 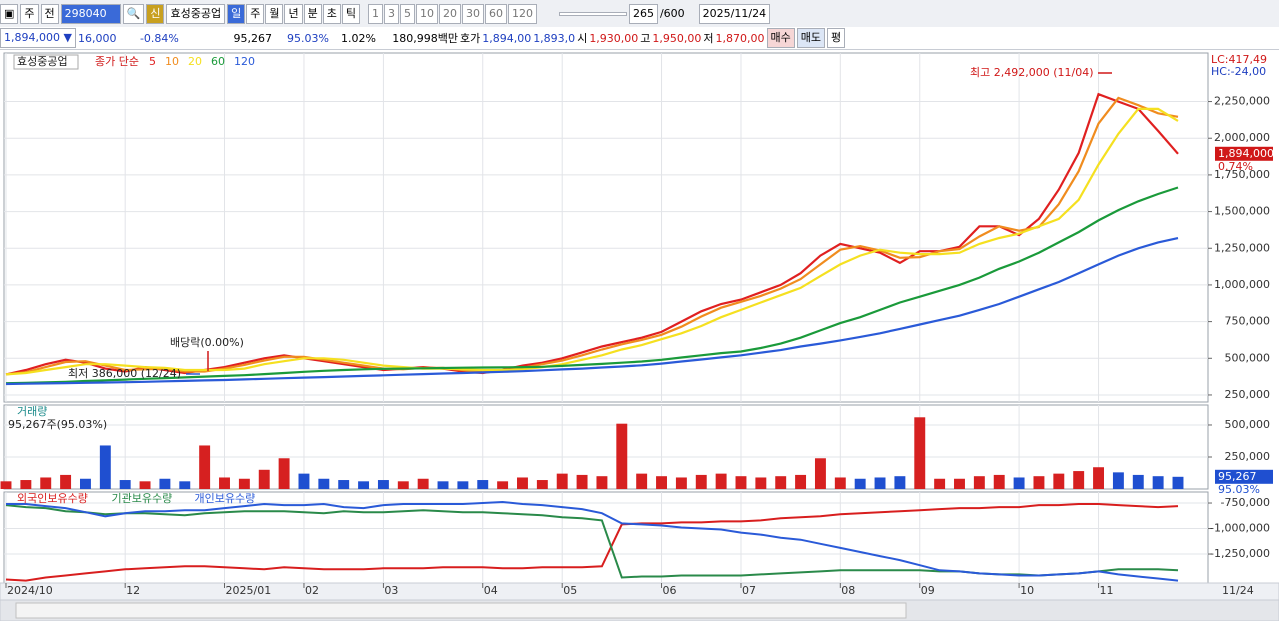 What do you see at coordinates (375, 13) in the screenshot?
I see `toolbar-button: 1` at bounding box center [375, 13].